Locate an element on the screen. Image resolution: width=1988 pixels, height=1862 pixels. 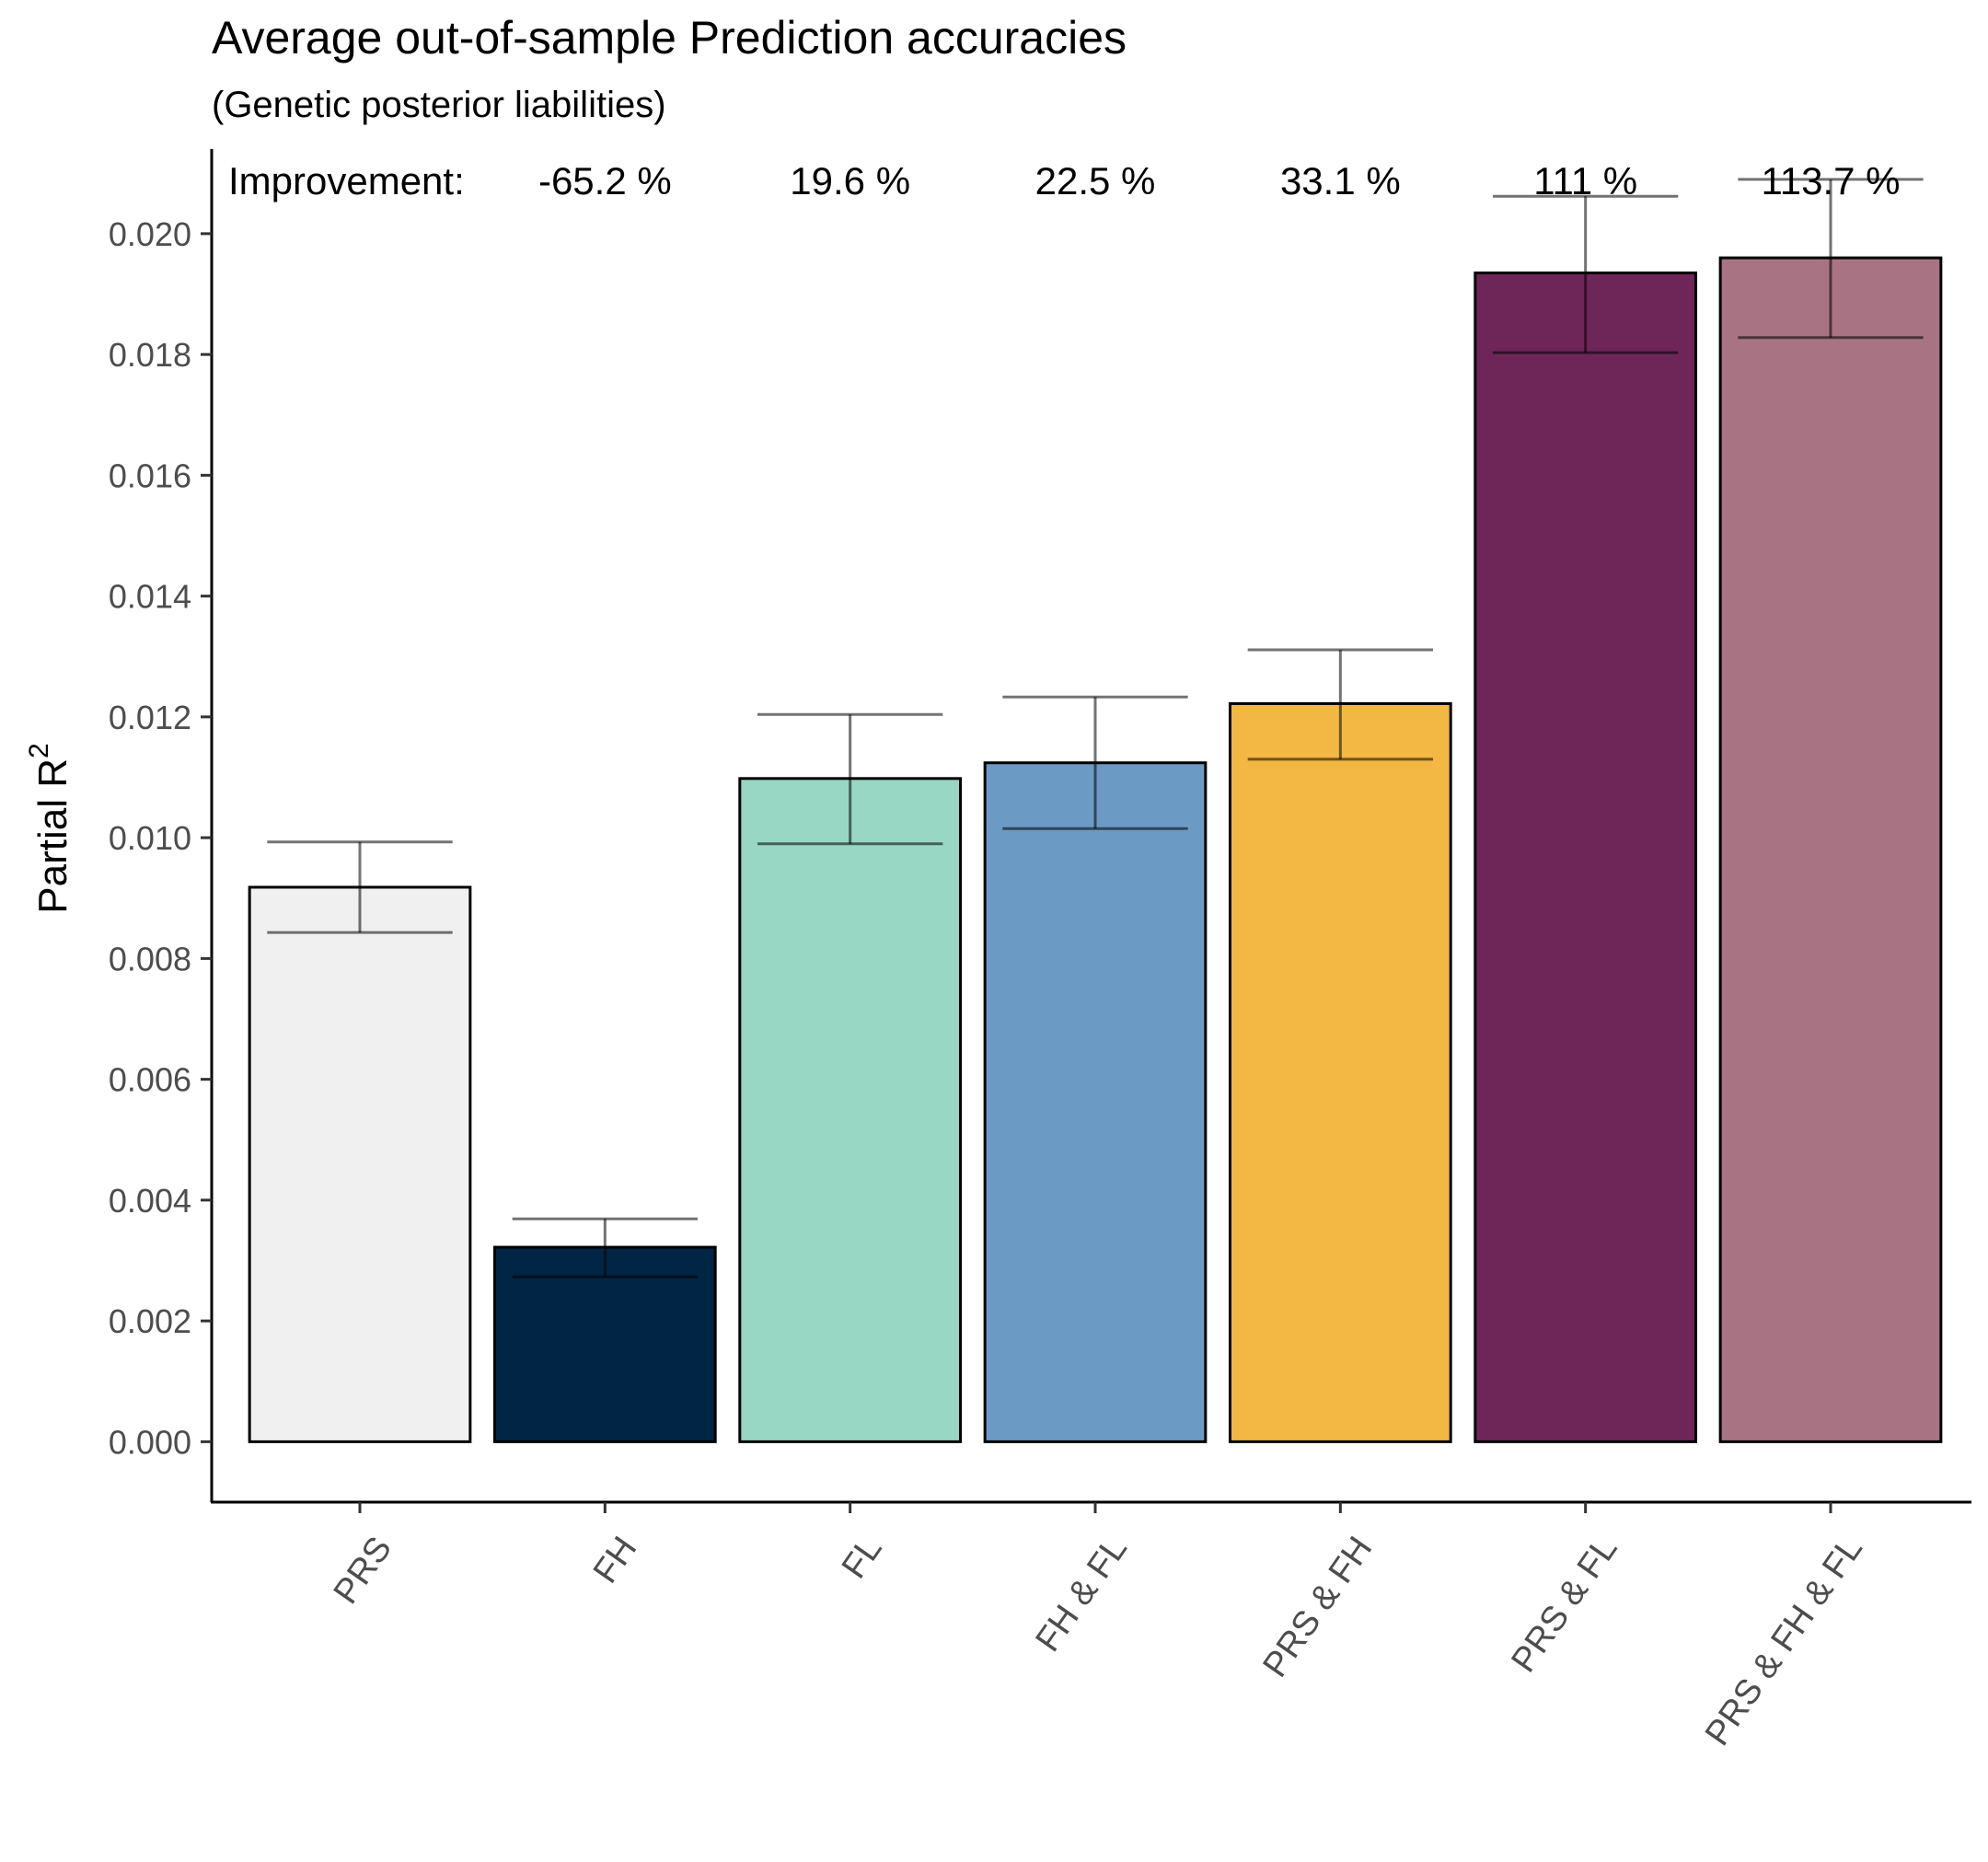
y-tick-label: 0.018 is located at coordinates (150, 355).